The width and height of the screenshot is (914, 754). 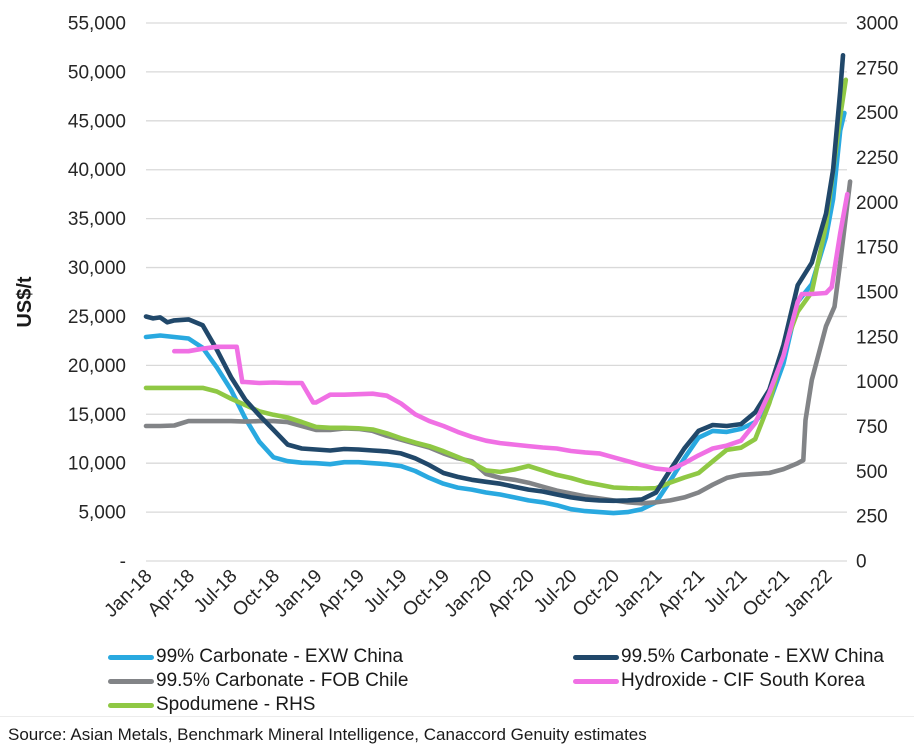 I want to click on x-axis-tick-label: Apr-18, so click(x=171, y=593).